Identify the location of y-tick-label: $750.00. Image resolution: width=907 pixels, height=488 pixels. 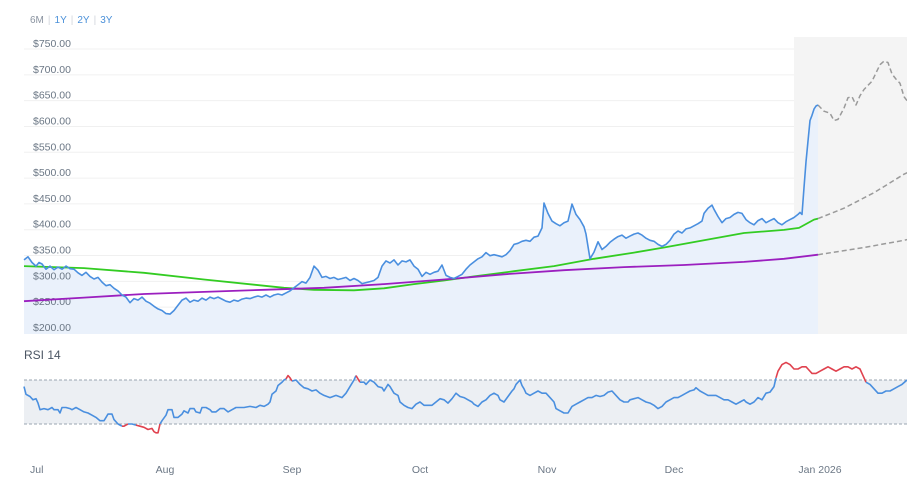
(52, 44).